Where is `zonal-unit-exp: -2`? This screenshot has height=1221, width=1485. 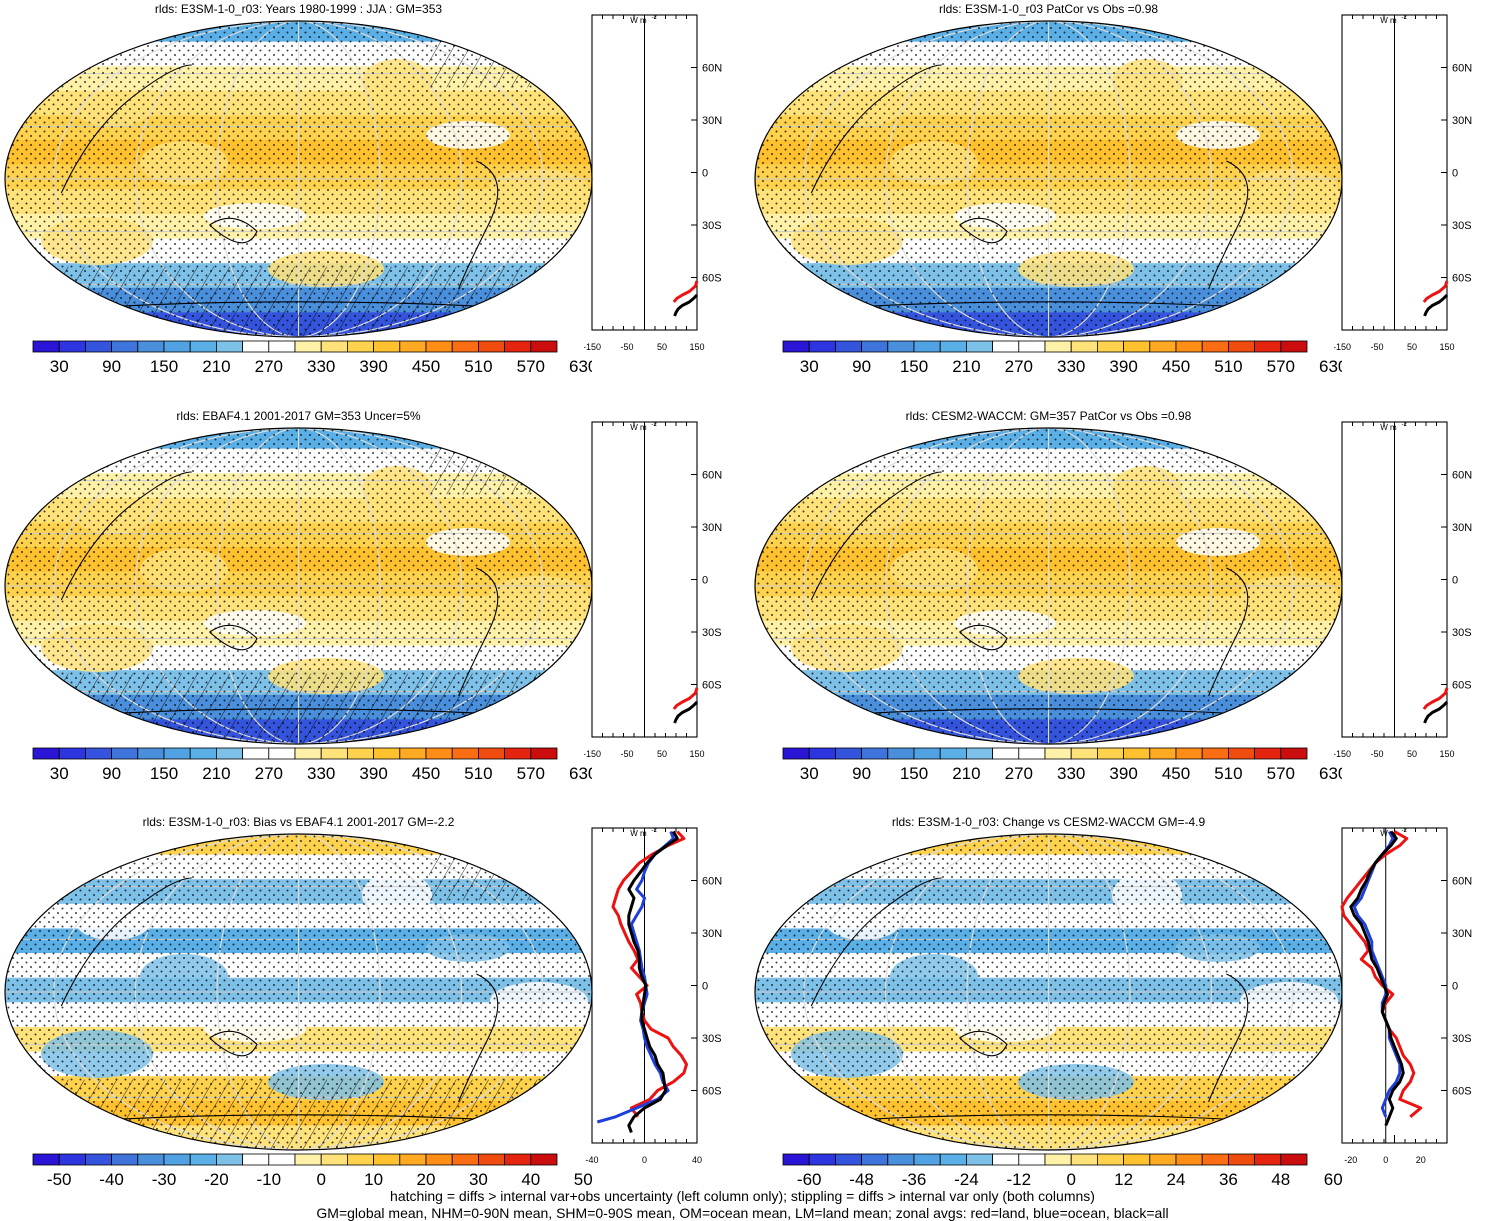 zonal-unit-exp: -2 is located at coordinates (1405, 18).